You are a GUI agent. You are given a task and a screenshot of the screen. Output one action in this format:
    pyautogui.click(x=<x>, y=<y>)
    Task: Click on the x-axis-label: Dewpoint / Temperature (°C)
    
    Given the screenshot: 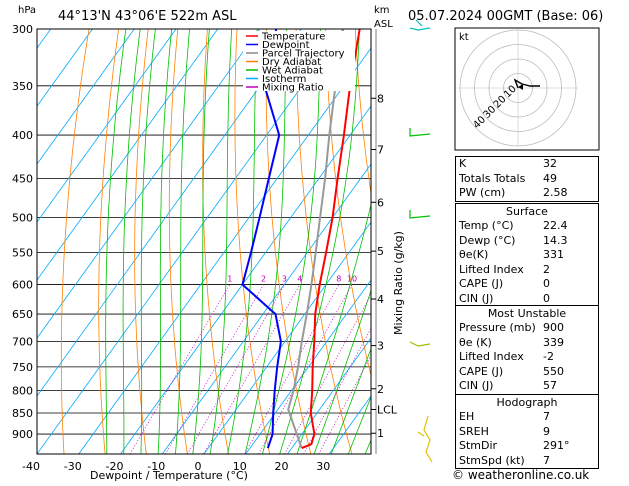 What is the action you would take?
    pyautogui.click(x=169, y=475)
    